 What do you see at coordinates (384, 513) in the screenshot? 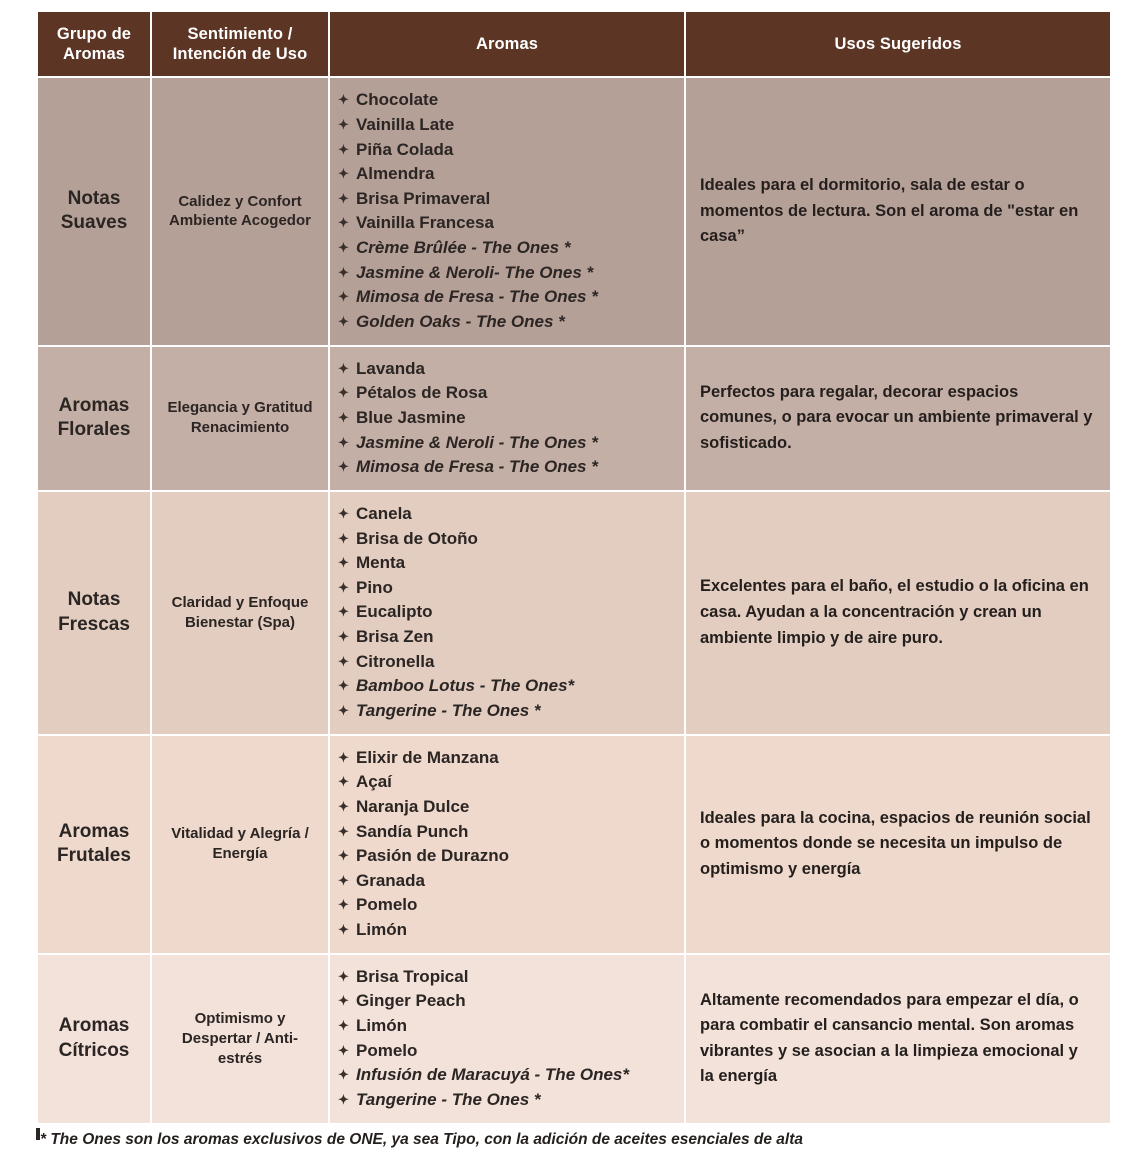
I see `aroma-name: Canela` at bounding box center [384, 513].